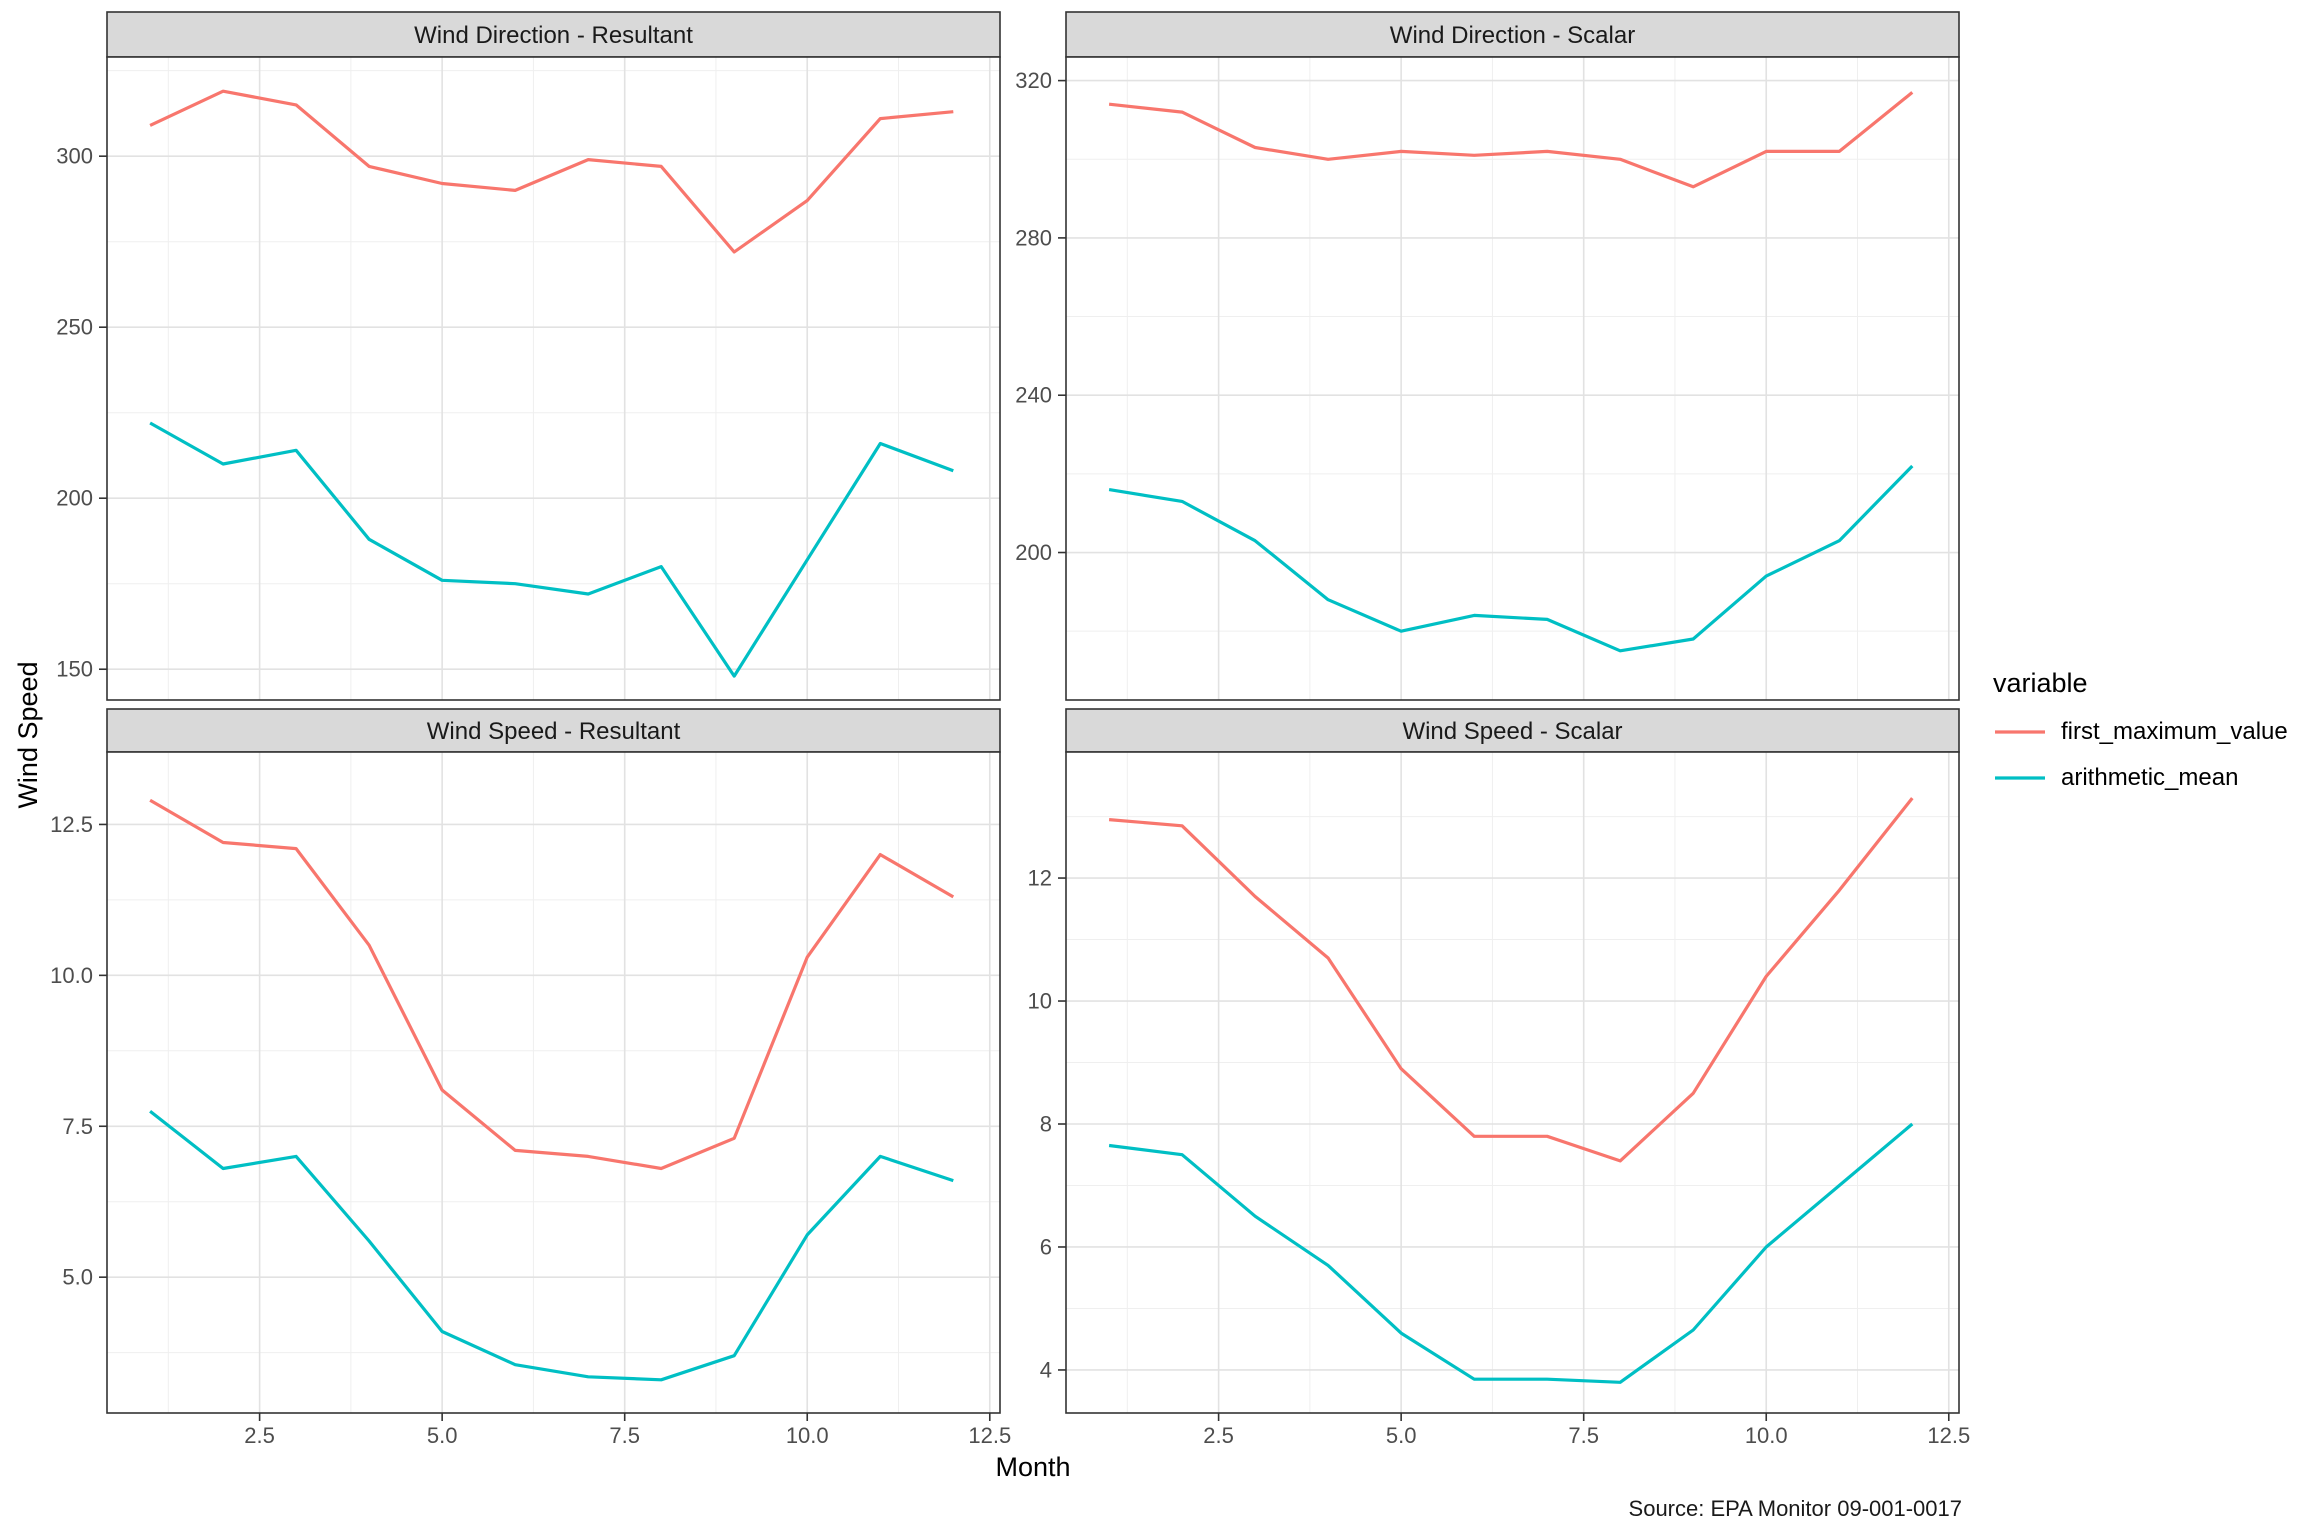 Image resolution: width=2304 pixels, height=1536 pixels. I want to click on y-tick-label: 150, so click(74, 669).